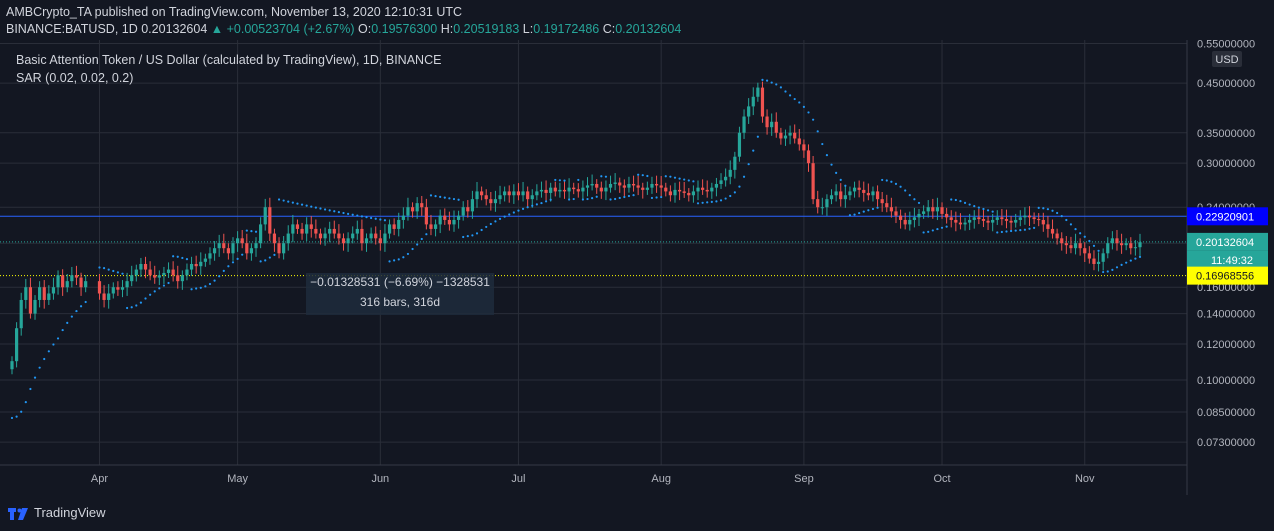  What do you see at coordinates (1085, 479) in the screenshot?
I see `x-tick-label: Nov` at bounding box center [1085, 479].